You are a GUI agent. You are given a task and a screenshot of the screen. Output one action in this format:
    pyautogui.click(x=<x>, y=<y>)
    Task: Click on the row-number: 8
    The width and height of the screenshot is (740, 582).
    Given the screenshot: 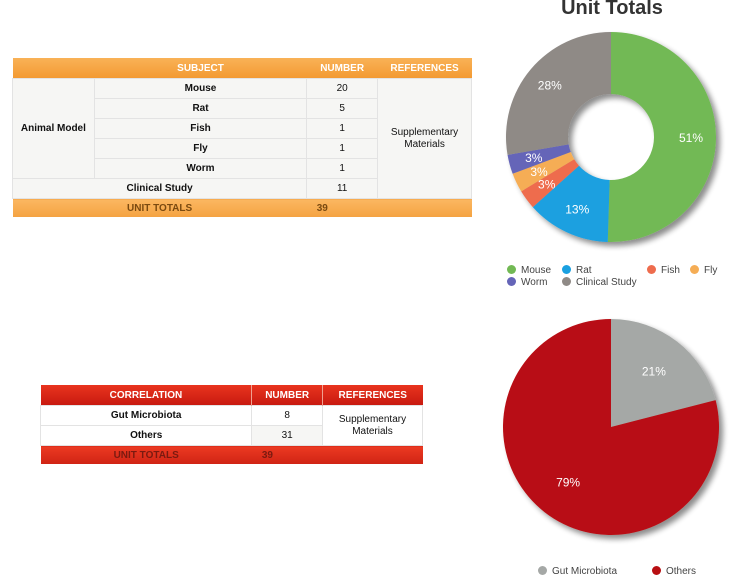 What is the action you would take?
    pyautogui.click(x=287, y=415)
    